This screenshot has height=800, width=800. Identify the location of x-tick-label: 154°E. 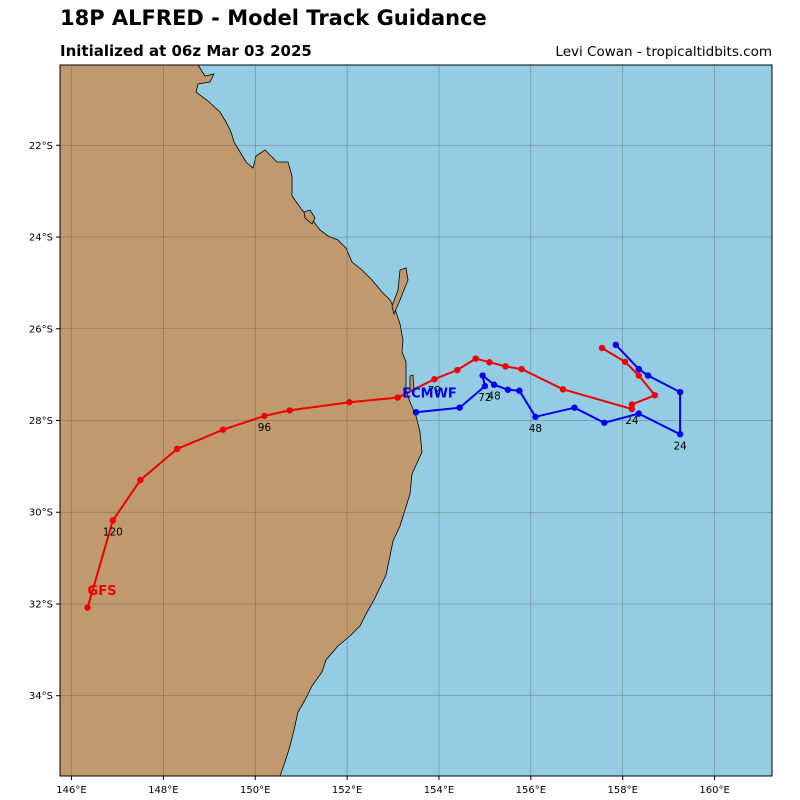
(439, 790).